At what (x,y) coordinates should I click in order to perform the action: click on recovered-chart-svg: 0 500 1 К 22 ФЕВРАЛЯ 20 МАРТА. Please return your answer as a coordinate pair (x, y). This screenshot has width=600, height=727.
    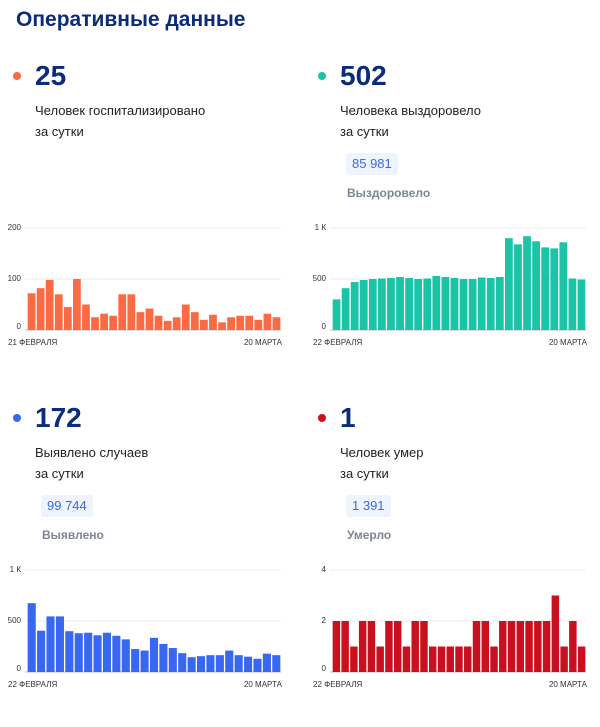
    Looking at the image, I should click on (450, 285).